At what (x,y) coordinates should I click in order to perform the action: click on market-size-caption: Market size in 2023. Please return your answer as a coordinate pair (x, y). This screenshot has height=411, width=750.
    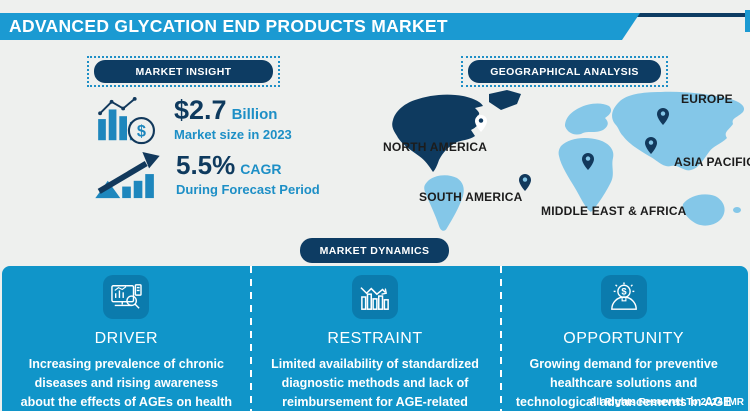
    Looking at the image, I should click on (233, 135).